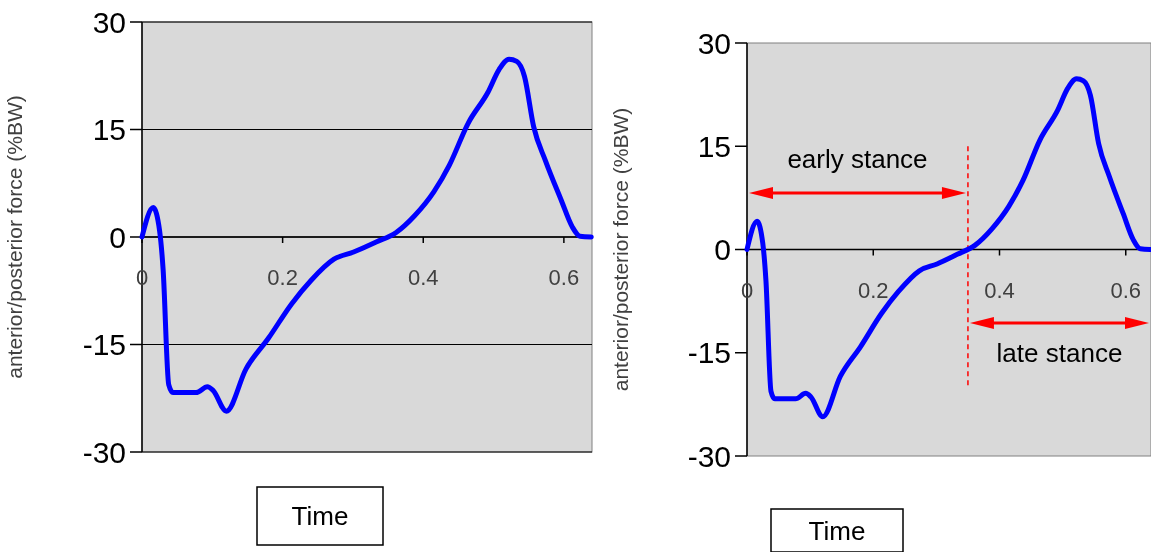 The width and height of the screenshot is (1151, 552). I want to click on annotation: early stance, so click(857, 159).